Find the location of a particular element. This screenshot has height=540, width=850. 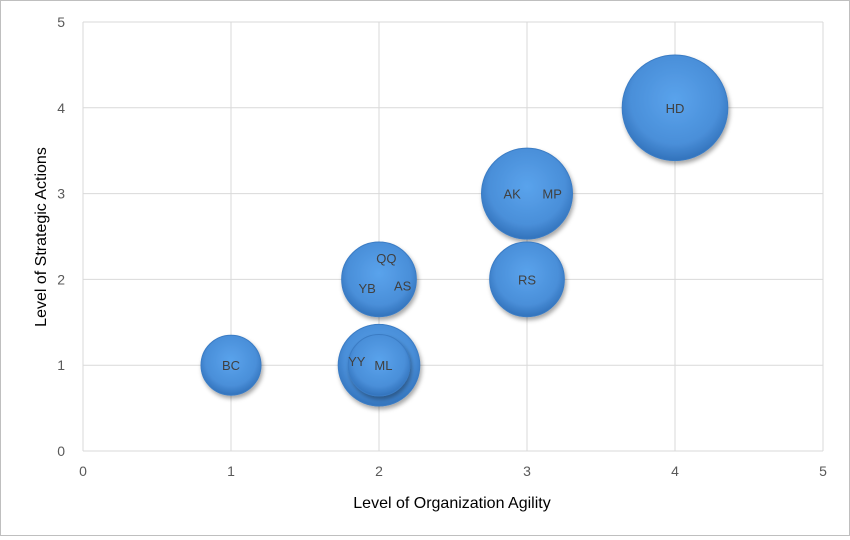

x-tick-label: 4 is located at coordinates (675, 471).